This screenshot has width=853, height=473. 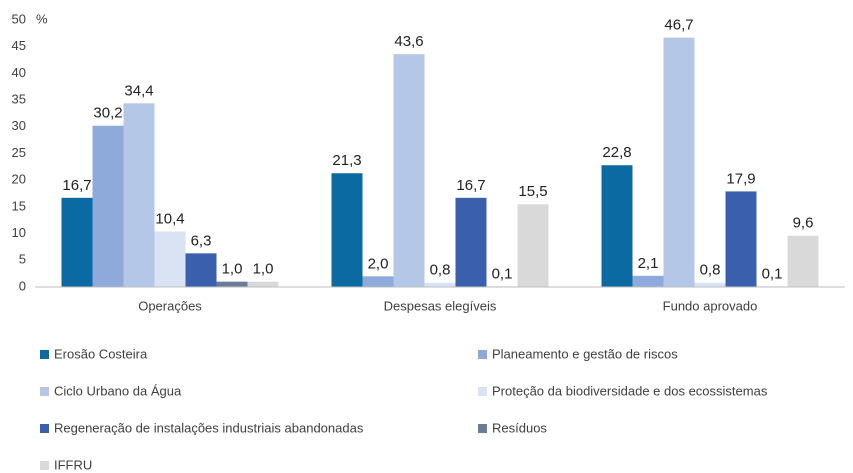 What do you see at coordinates (42, 18) in the screenshot?
I see `y-unit: %` at bounding box center [42, 18].